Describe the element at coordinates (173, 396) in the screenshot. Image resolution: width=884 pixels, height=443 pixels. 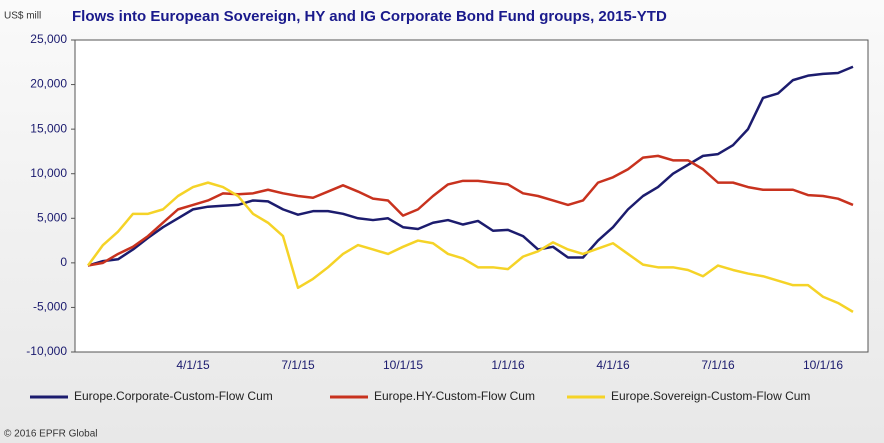
I see `legend-label: Europe.Corporate-Custom-Flow Cum` at that location.